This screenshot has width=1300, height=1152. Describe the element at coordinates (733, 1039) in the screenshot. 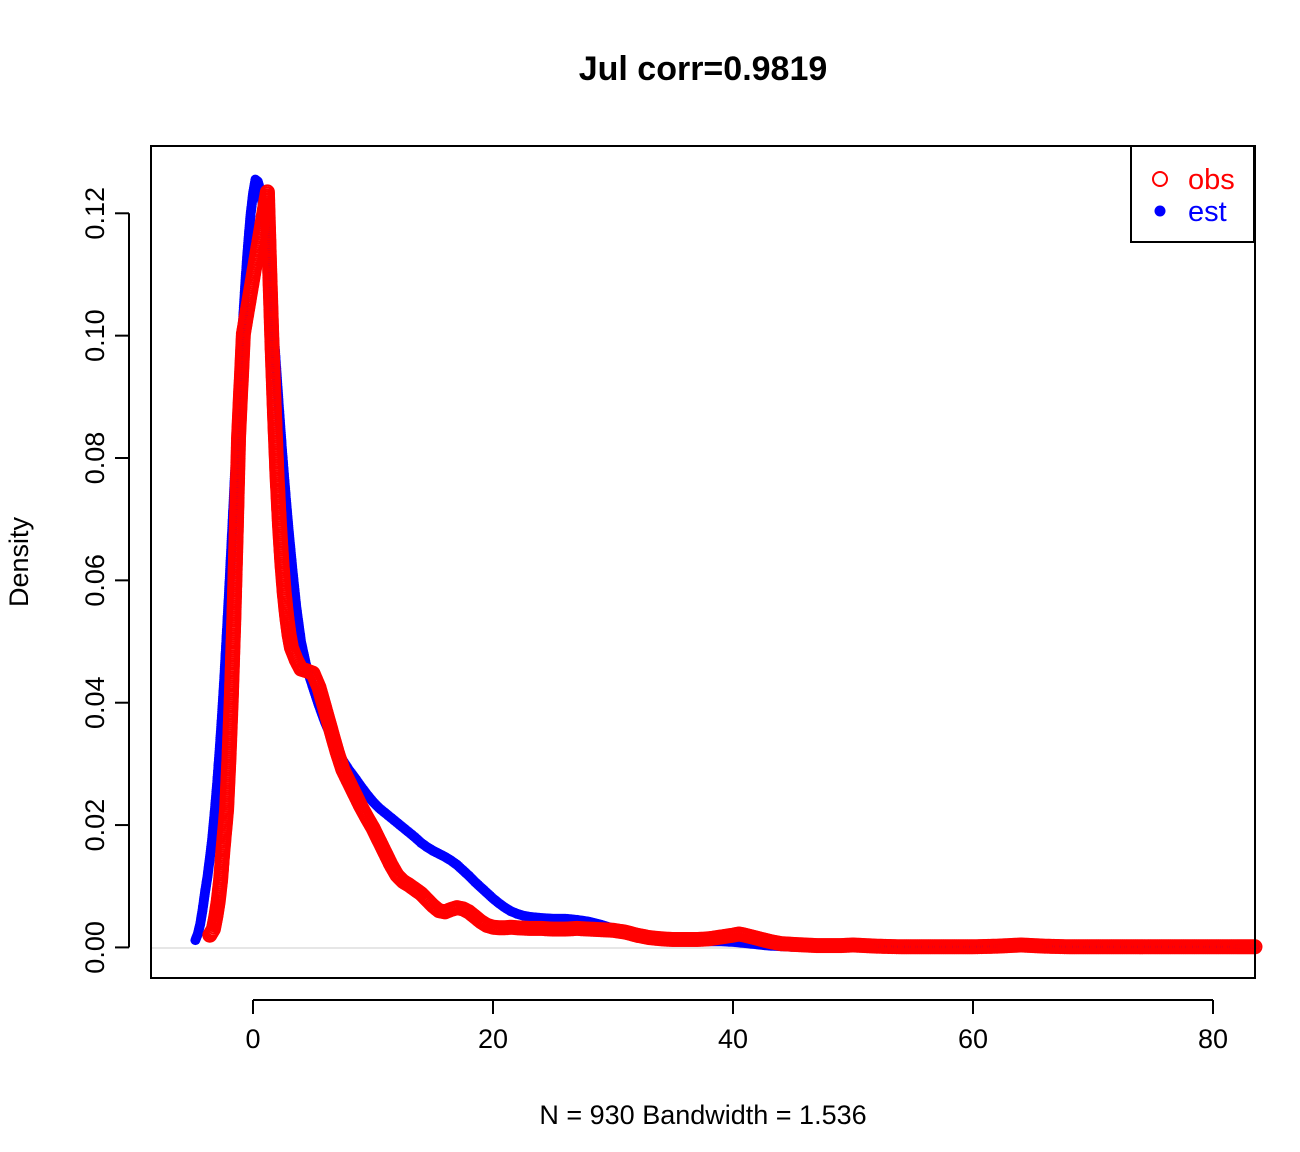

I see `x-tick-label: 40` at that location.